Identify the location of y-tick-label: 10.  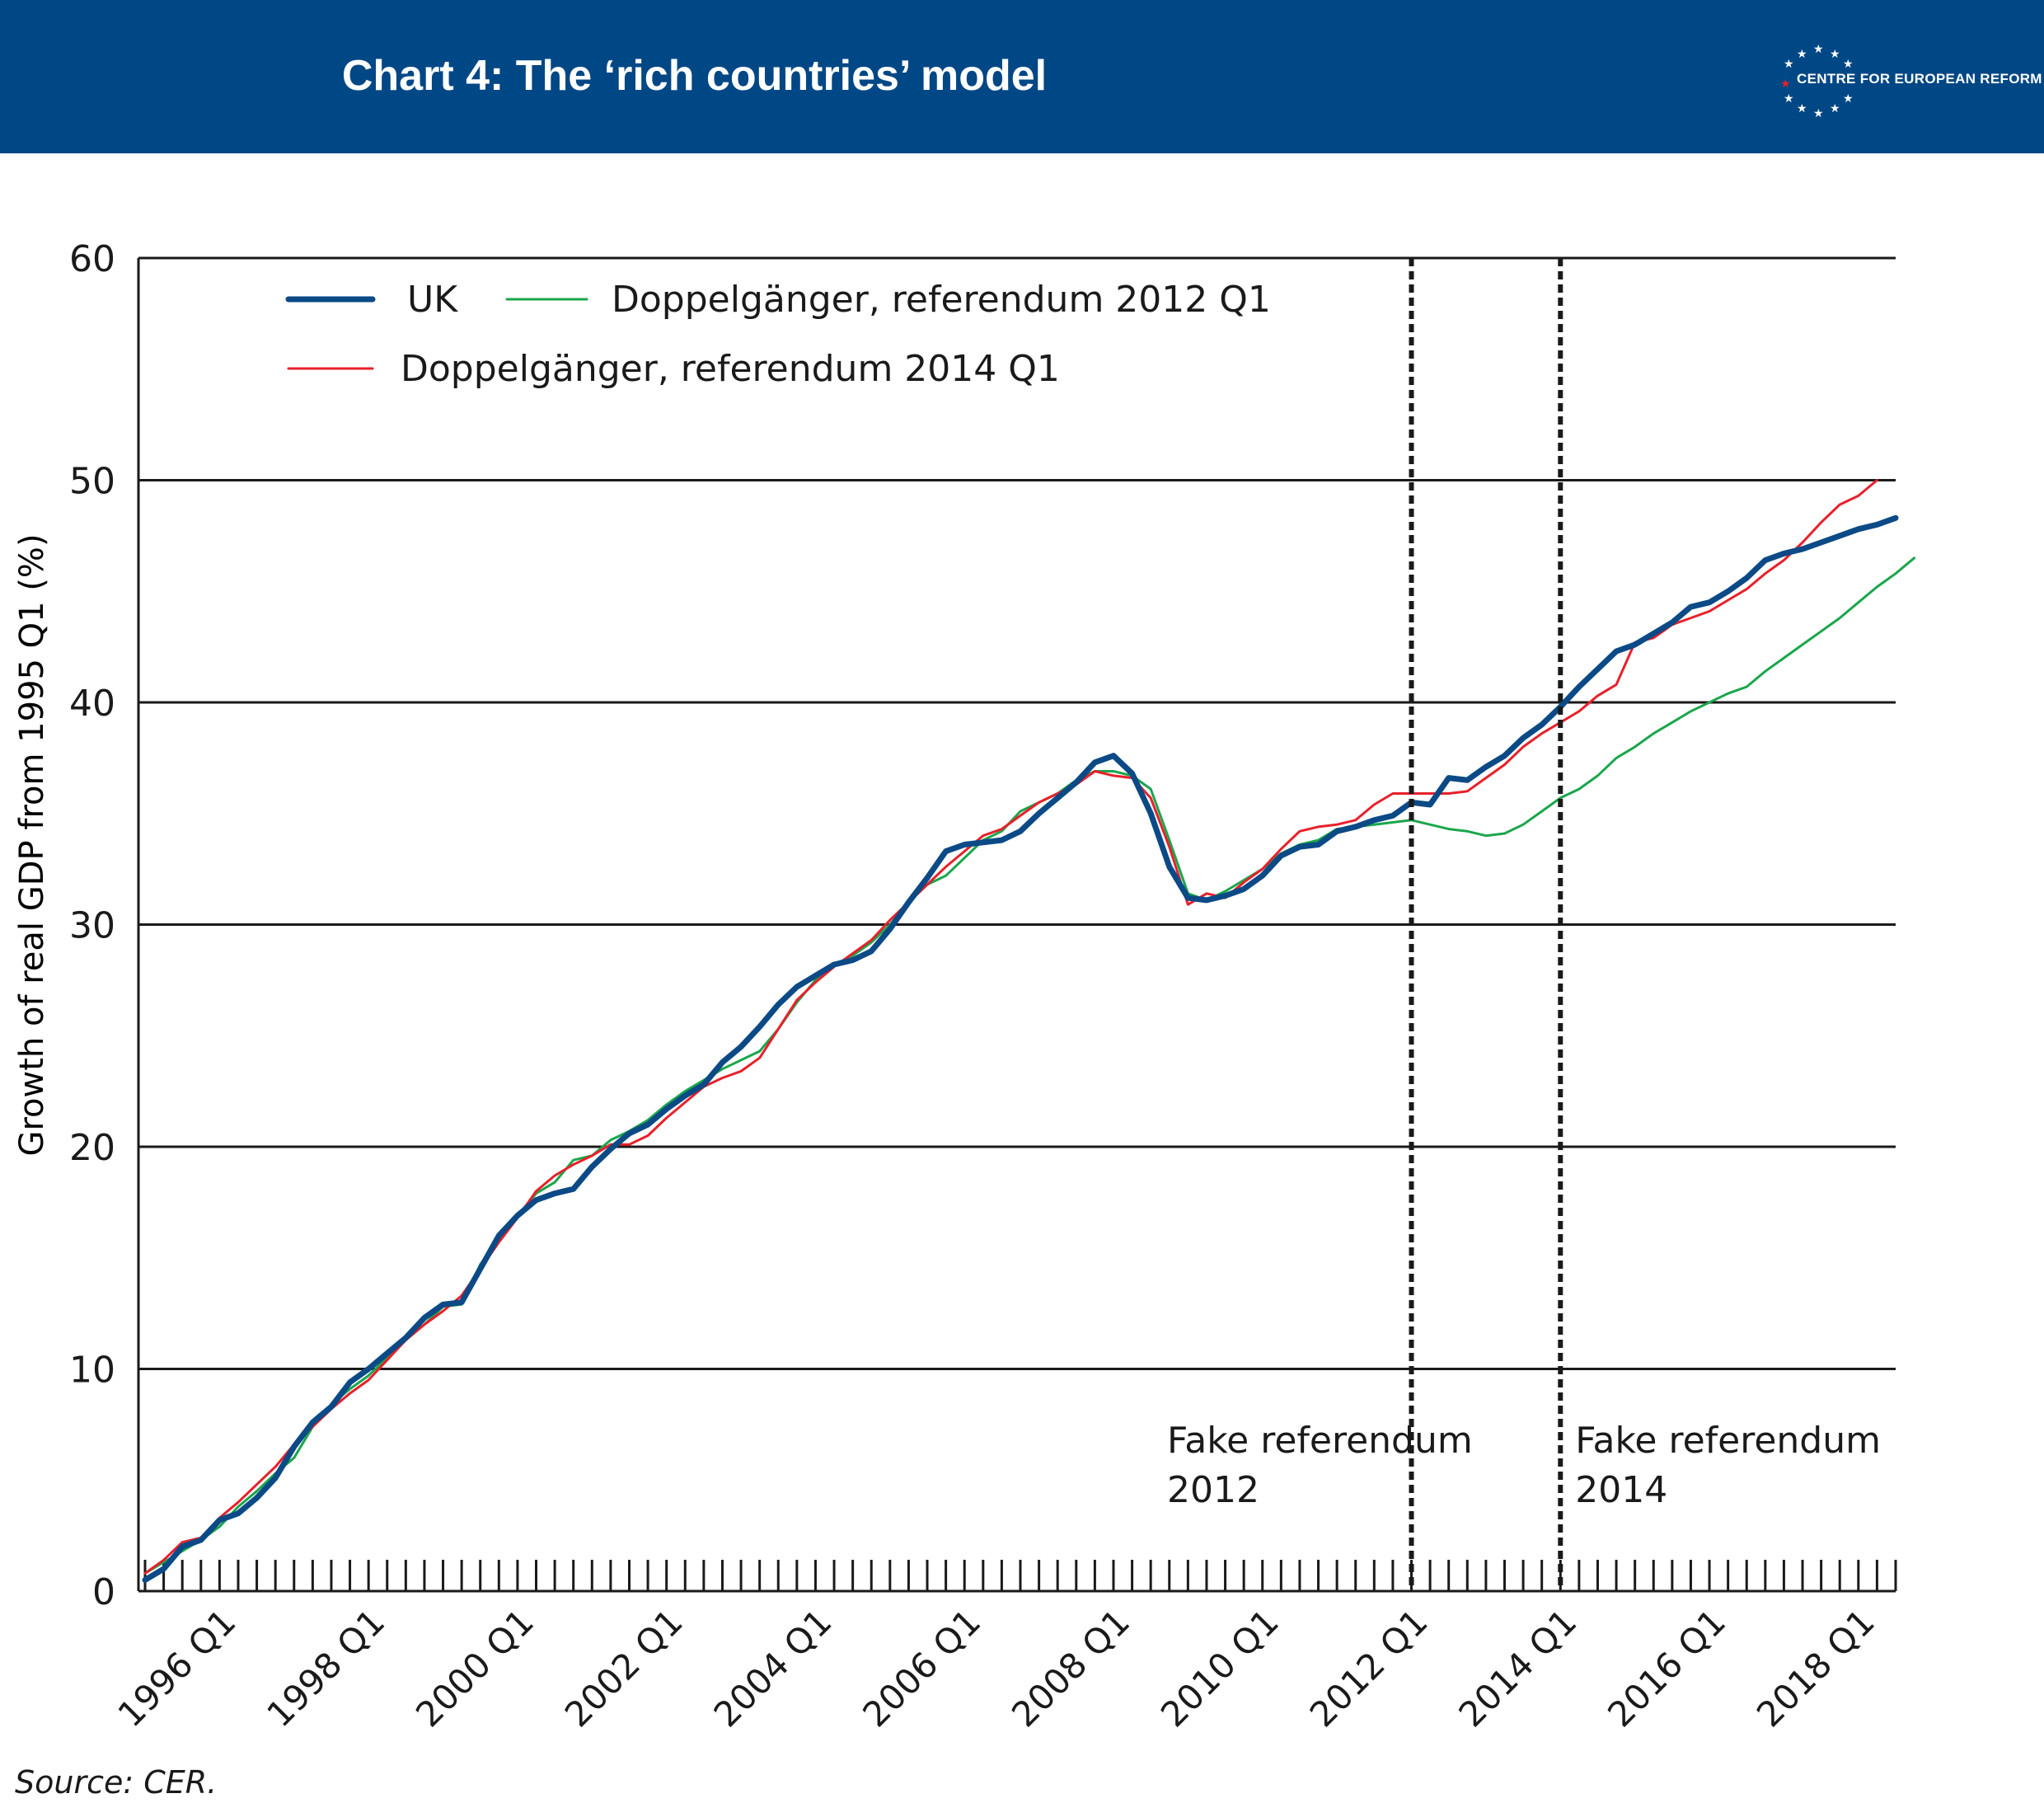
(92, 1371).